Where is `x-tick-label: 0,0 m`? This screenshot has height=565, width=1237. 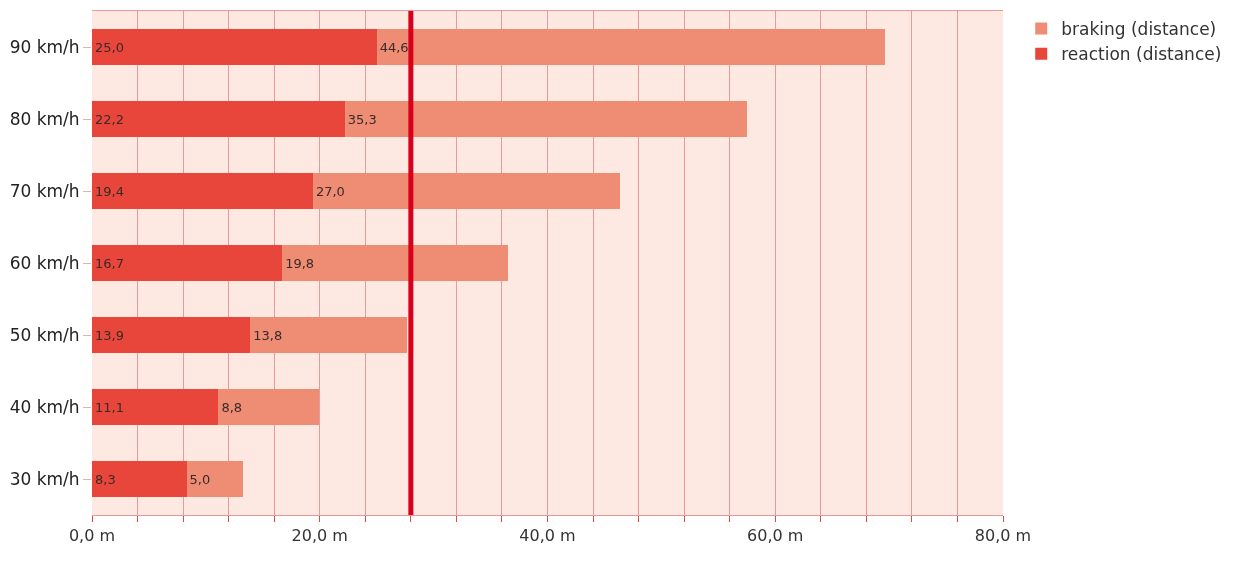 x-tick-label: 0,0 m is located at coordinates (92, 536).